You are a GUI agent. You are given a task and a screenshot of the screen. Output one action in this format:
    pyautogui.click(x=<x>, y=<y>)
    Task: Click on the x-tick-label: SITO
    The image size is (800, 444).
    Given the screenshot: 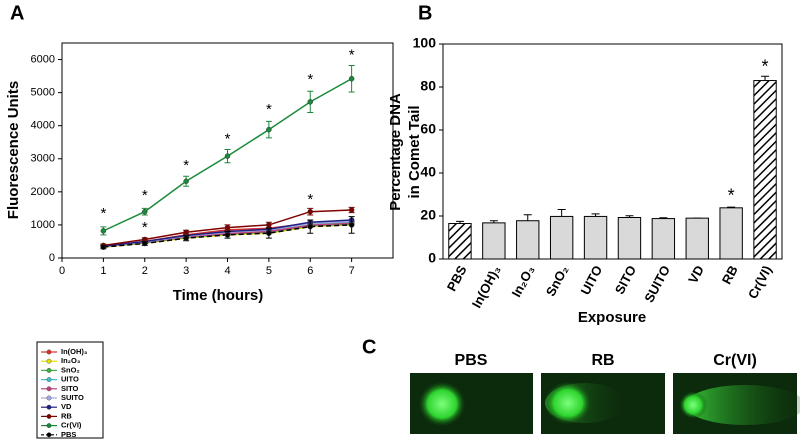 What is the action you would take?
    pyautogui.click(x=625, y=280)
    